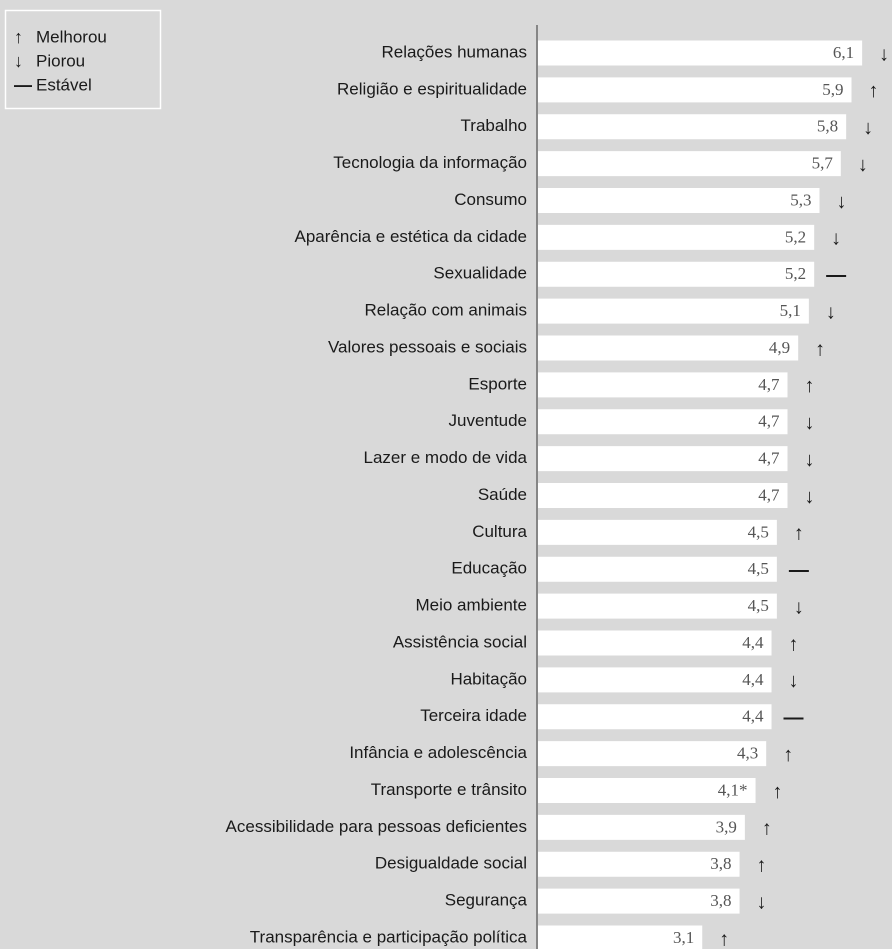  Describe the element at coordinates (427, 346) in the screenshot. I see `category-label: Valores pessoais e sociais` at that location.